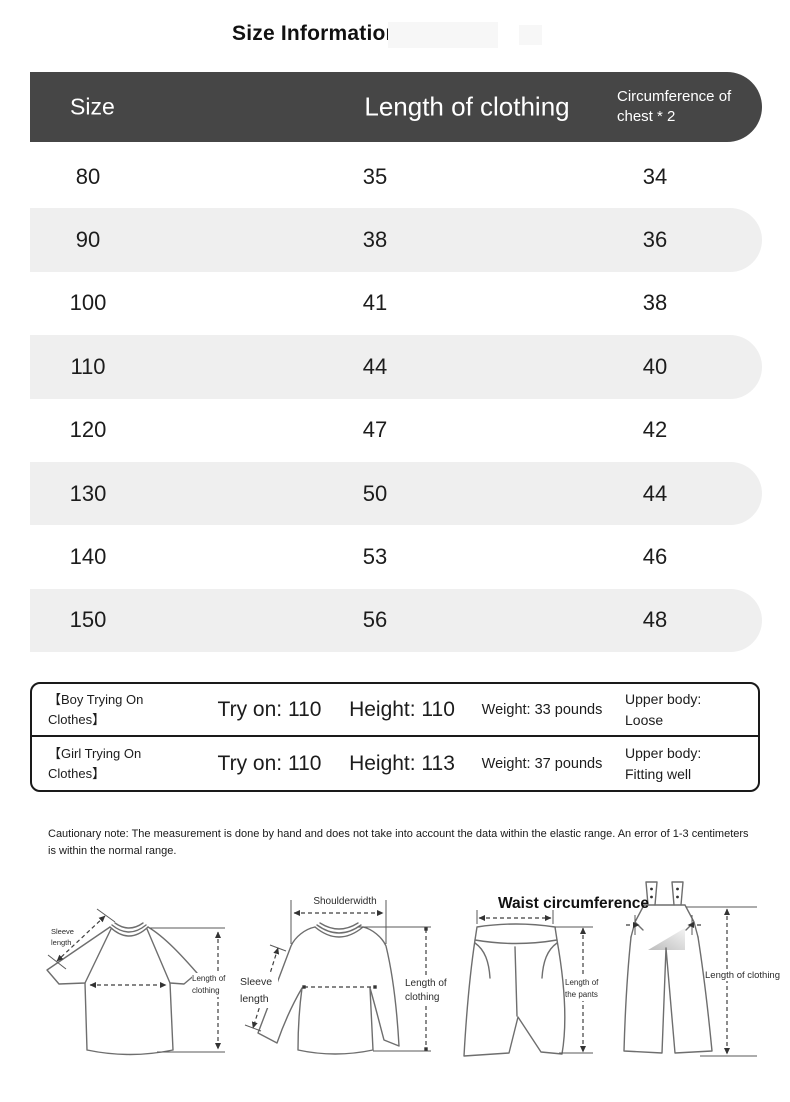  What do you see at coordinates (395, 556) in the screenshot?
I see `table-row: 140 53 46` at bounding box center [395, 556].